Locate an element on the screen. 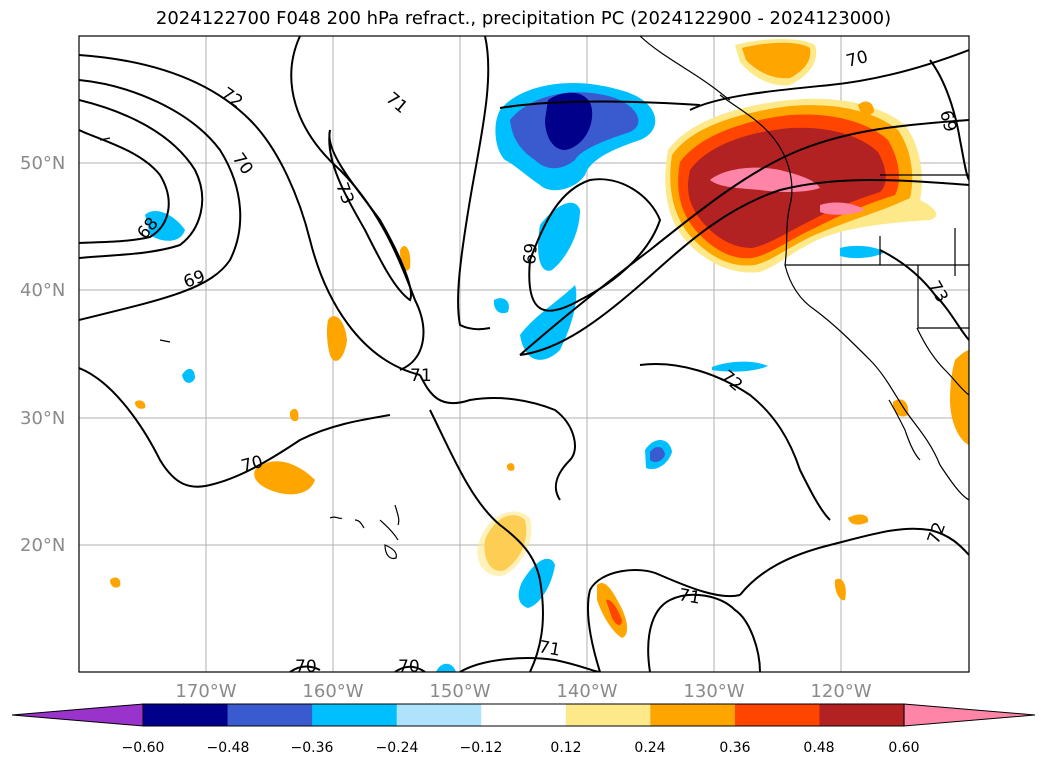 The width and height of the screenshot is (1047, 765). colorbar-tick: 0.36 is located at coordinates (734, 748).